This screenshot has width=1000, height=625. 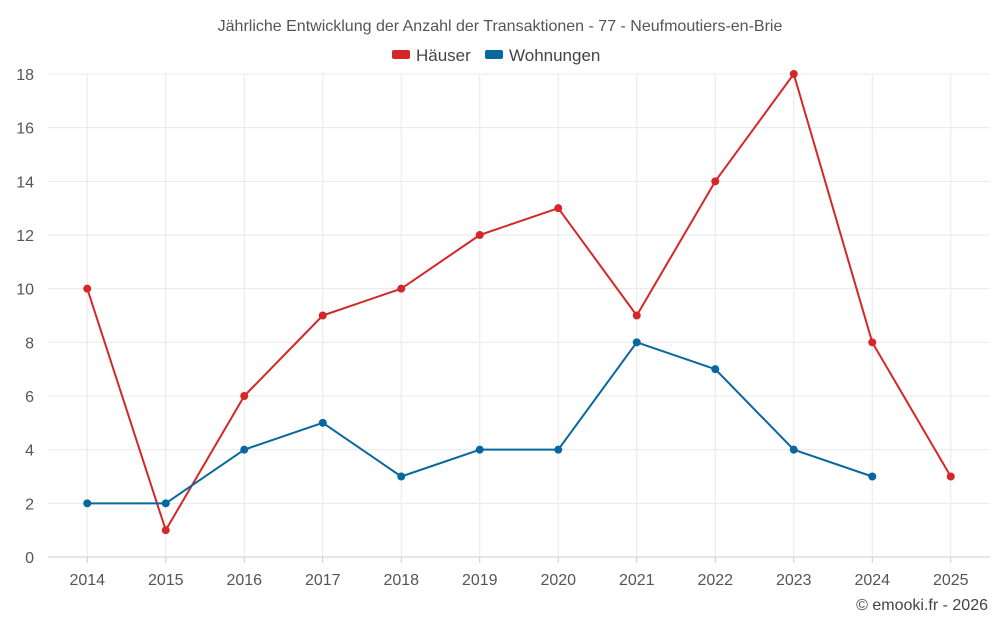 What do you see at coordinates (87, 580) in the screenshot?
I see `x-tick-label: 2014` at bounding box center [87, 580].